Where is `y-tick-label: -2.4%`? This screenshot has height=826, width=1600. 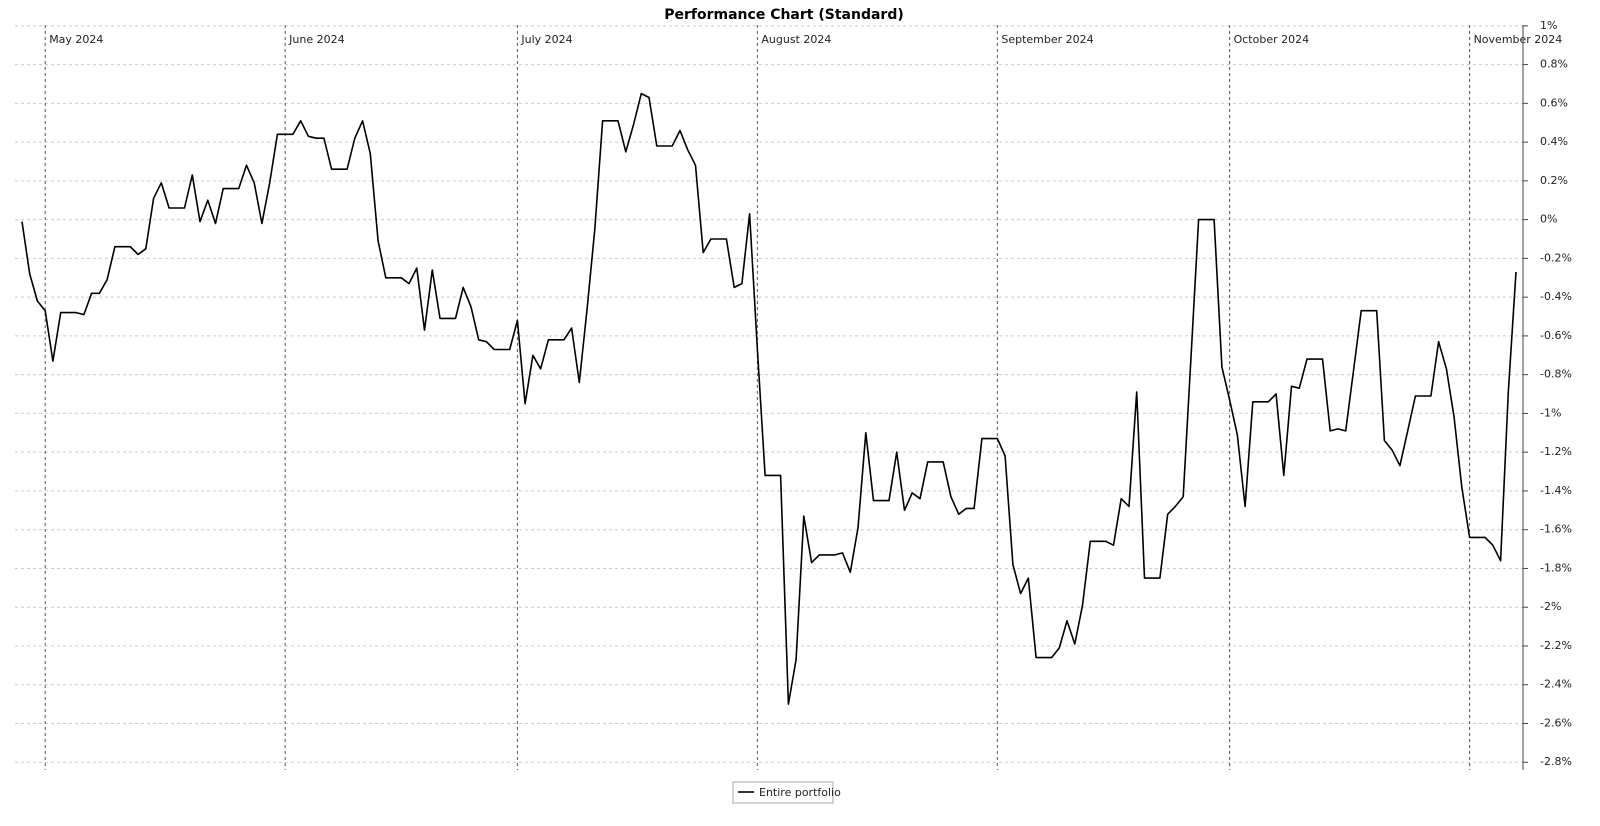
y-tick-label: -2.4% is located at coordinates (1556, 684).